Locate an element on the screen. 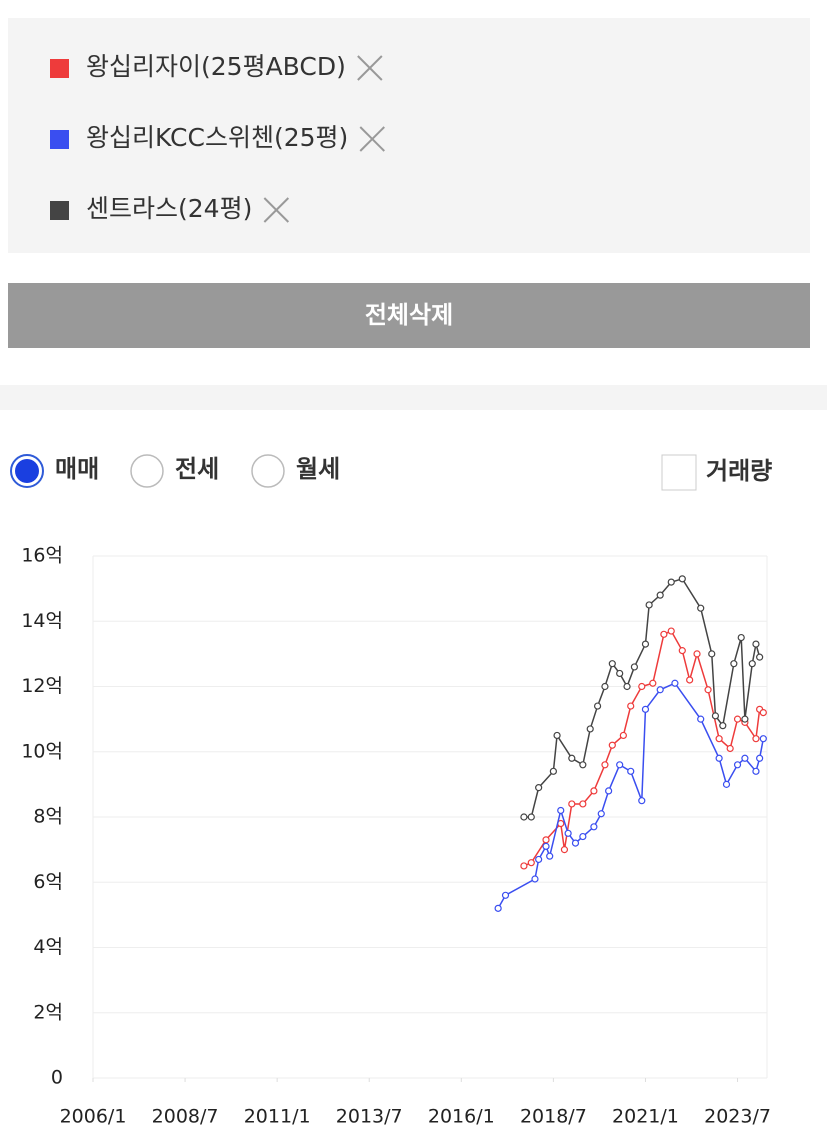 Image resolution: width=827 pixels, height=1145 pixels. delete-all-button: 전체삭제 is located at coordinates (409, 315).